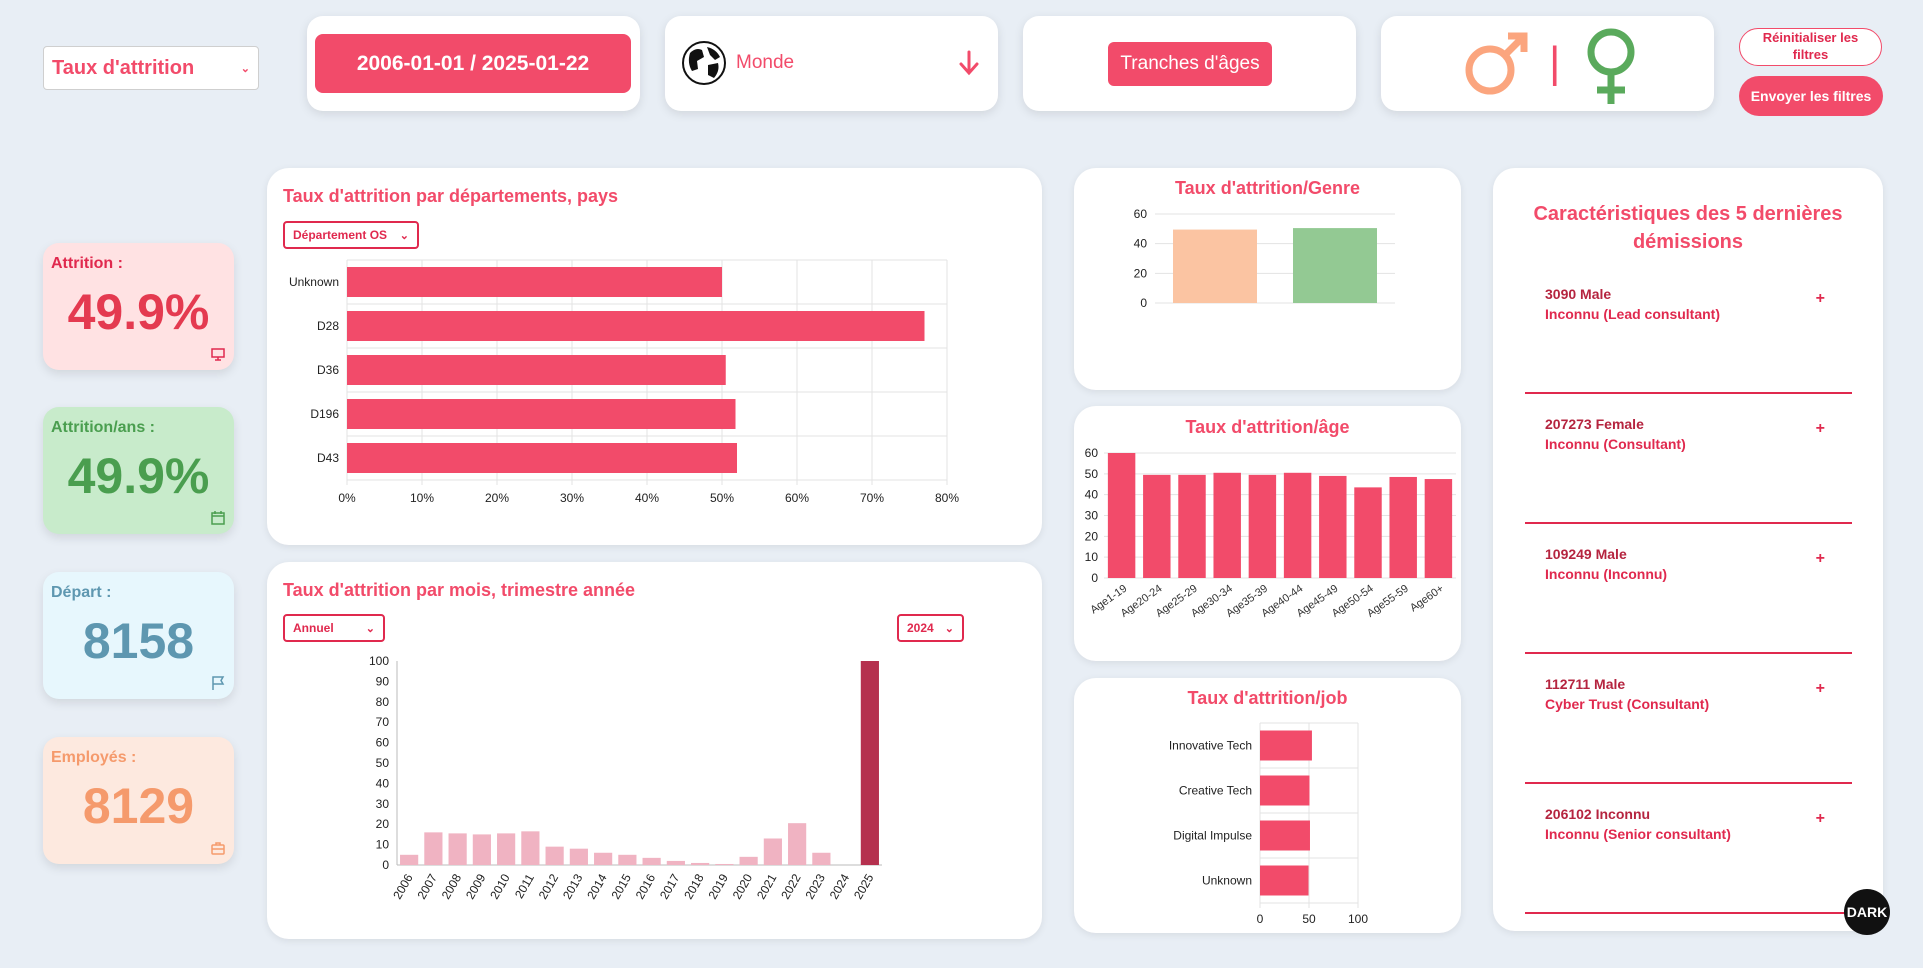  I want to click on age-filter-card: Tranches d'âges, so click(1189, 63).